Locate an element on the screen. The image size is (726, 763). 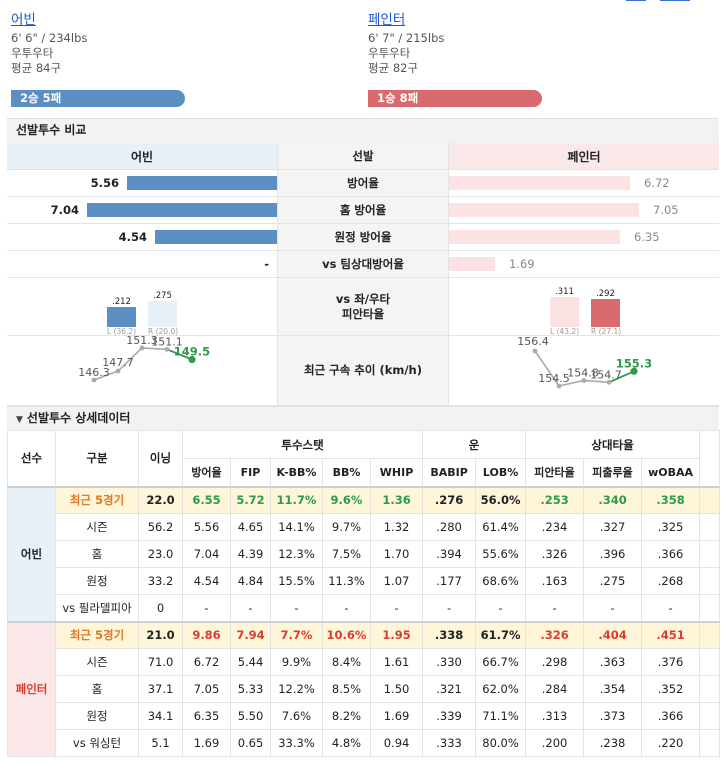
player-name-cell: 어빈 is located at coordinates (31, 553).